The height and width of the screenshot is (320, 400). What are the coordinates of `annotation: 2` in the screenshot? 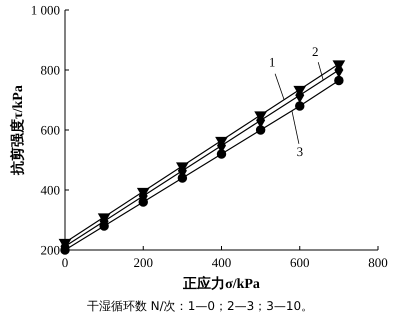 It's located at (315, 52).